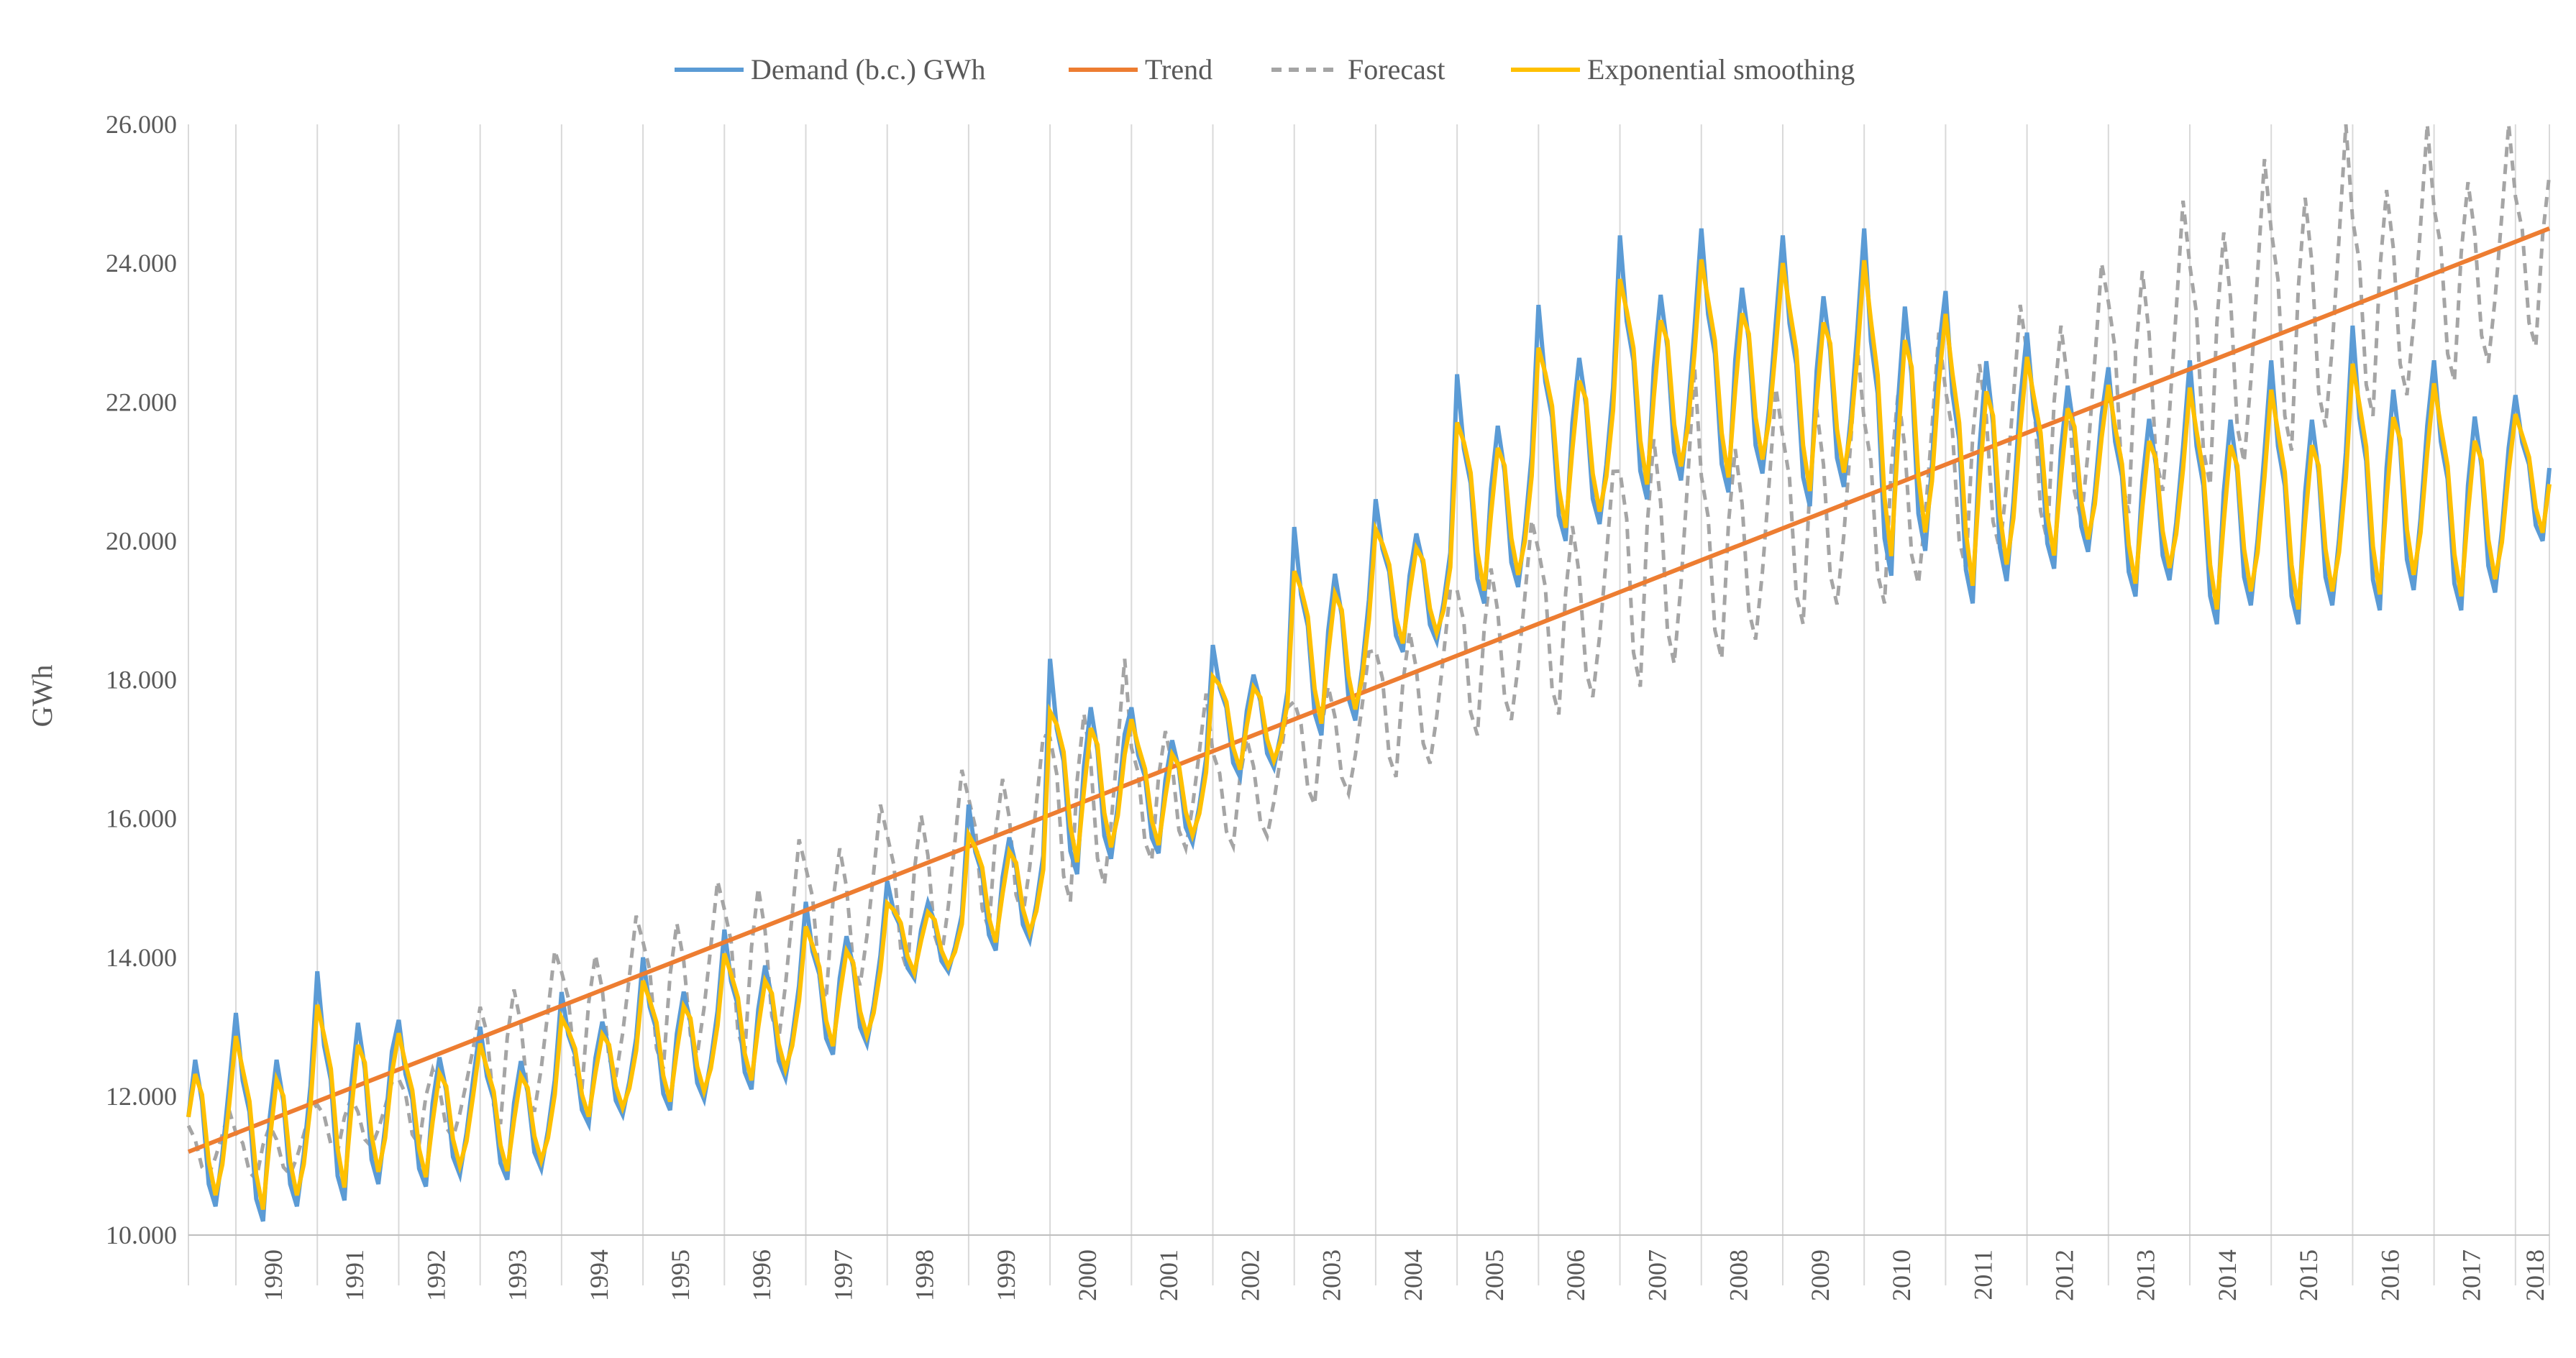 The image size is (2576, 1358). What do you see at coordinates (1983, 1274) in the screenshot?
I see `x-tick-label: 2011` at bounding box center [1983, 1274].